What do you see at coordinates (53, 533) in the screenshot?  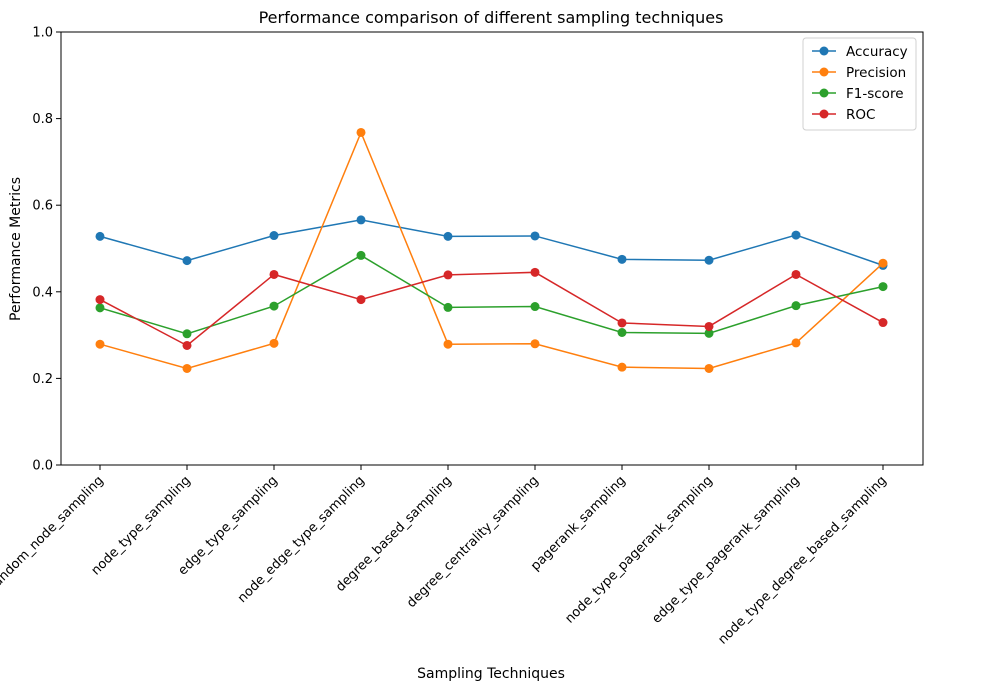 I see `x-tick-label: random_node_sampling` at bounding box center [53, 533].